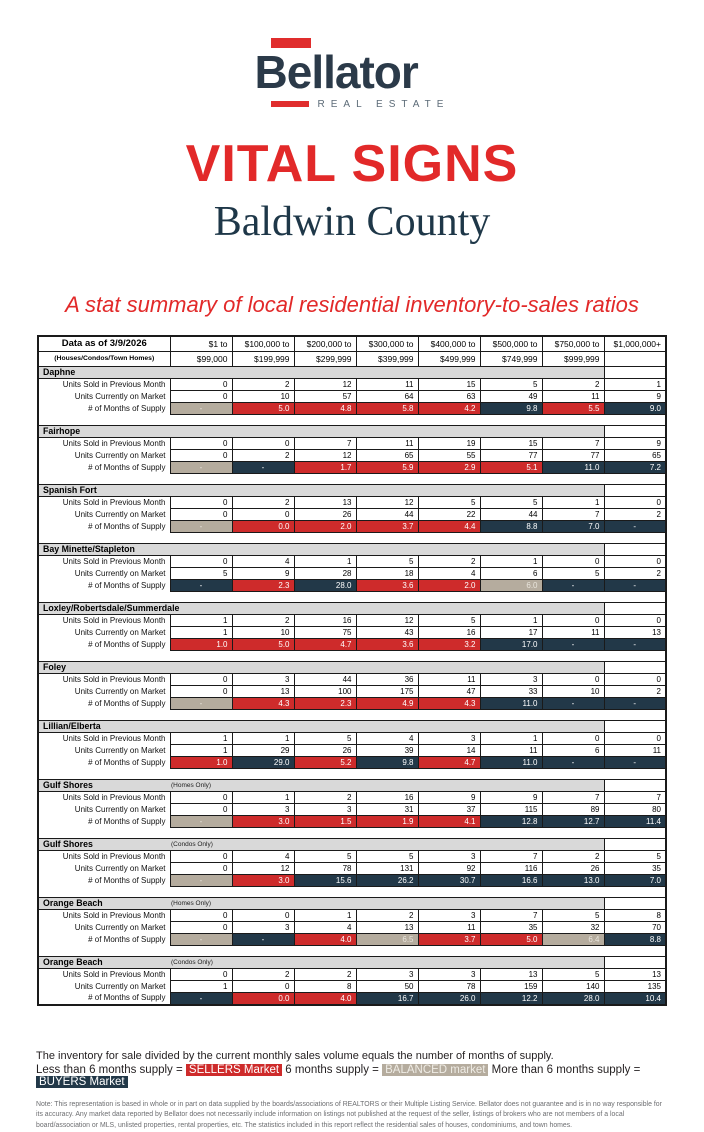 This screenshot has height=1132, width=704. What do you see at coordinates (352, 856) in the screenshot?
I see `data-row: Units Sold in Previous Month 0 4 5 5 3 7 2 5` at bounding box center [352, 856].